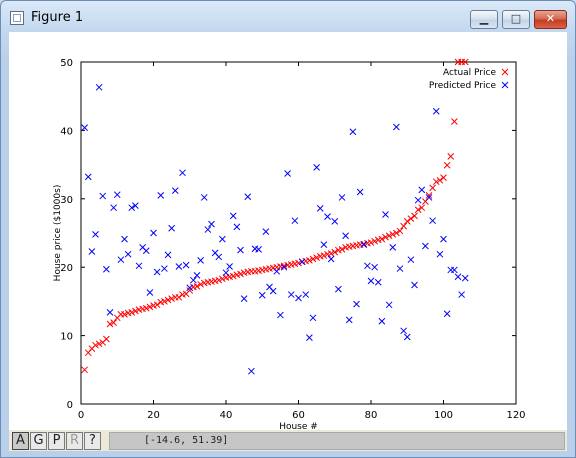 This screenshot has width=576, height=458. I want to click on x-tick-label: 100, so click(443, 415).